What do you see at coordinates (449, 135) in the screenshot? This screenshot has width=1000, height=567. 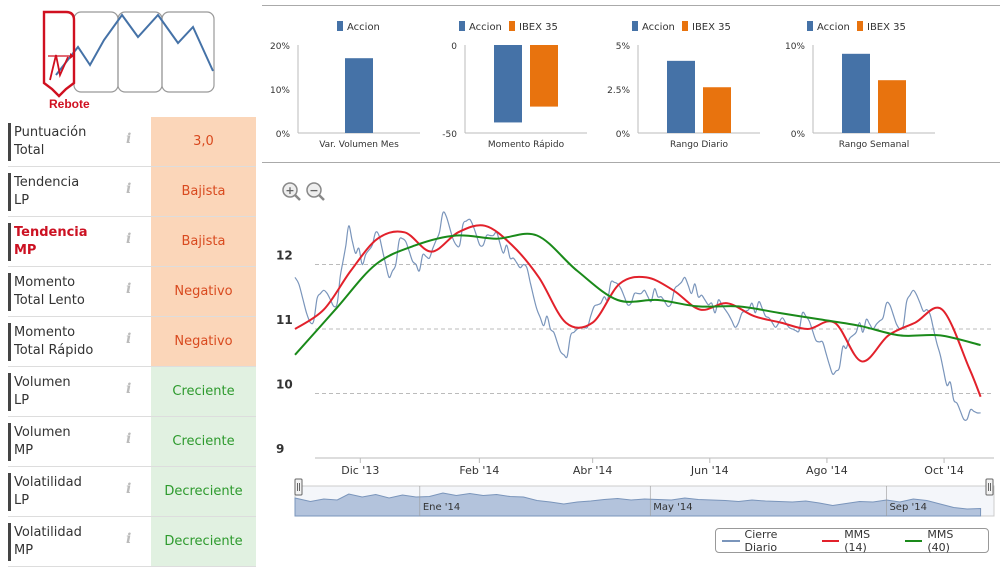 I see `bar-tick-label: -50` at bounding box center [449, 135].